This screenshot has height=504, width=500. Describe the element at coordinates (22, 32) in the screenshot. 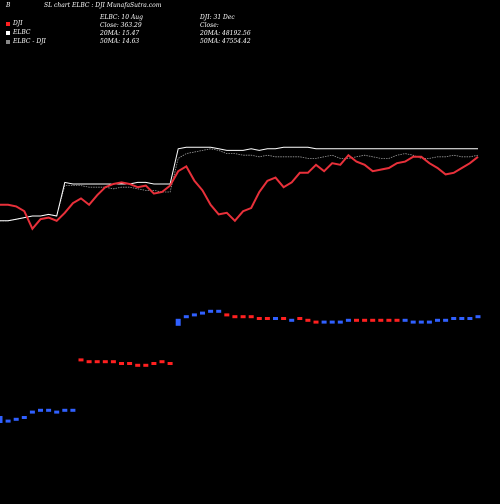

I see `legend-label-elbc: ELBC` at that location.